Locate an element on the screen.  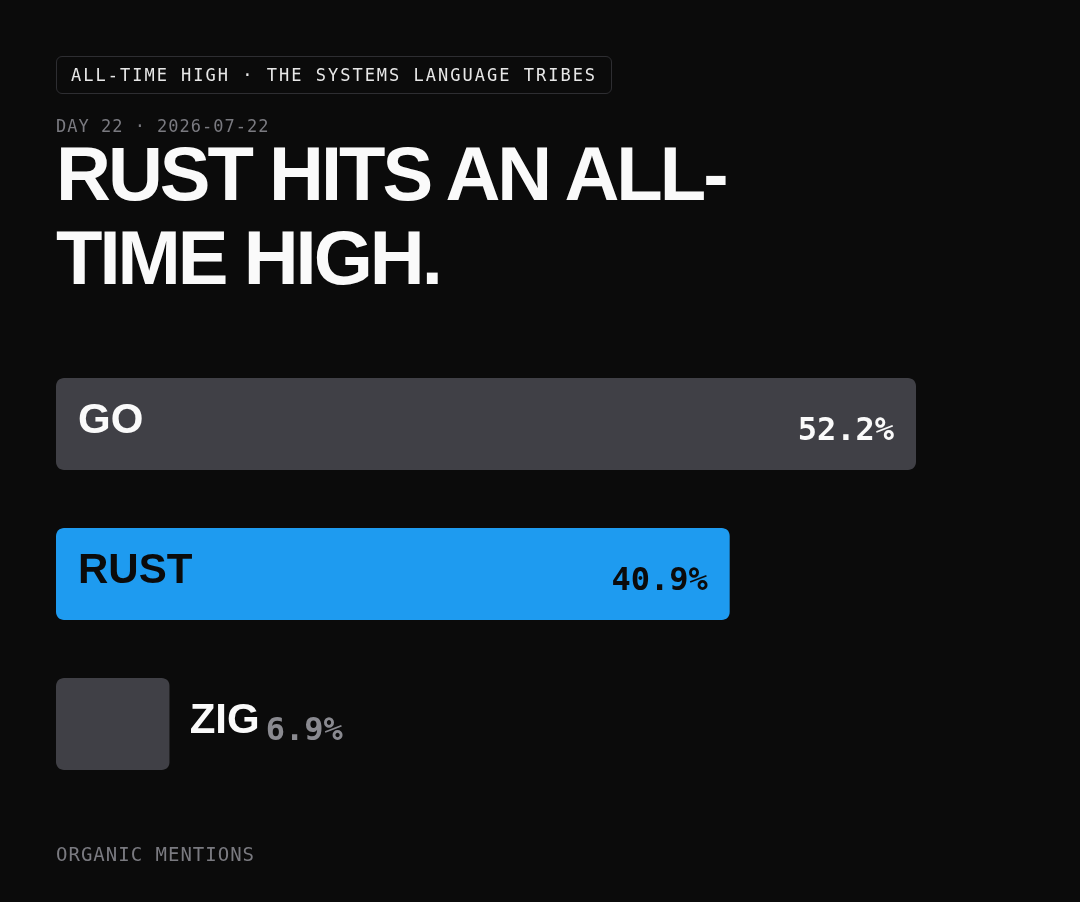
data-label: 6.9% is located at coordinates (304, 729).